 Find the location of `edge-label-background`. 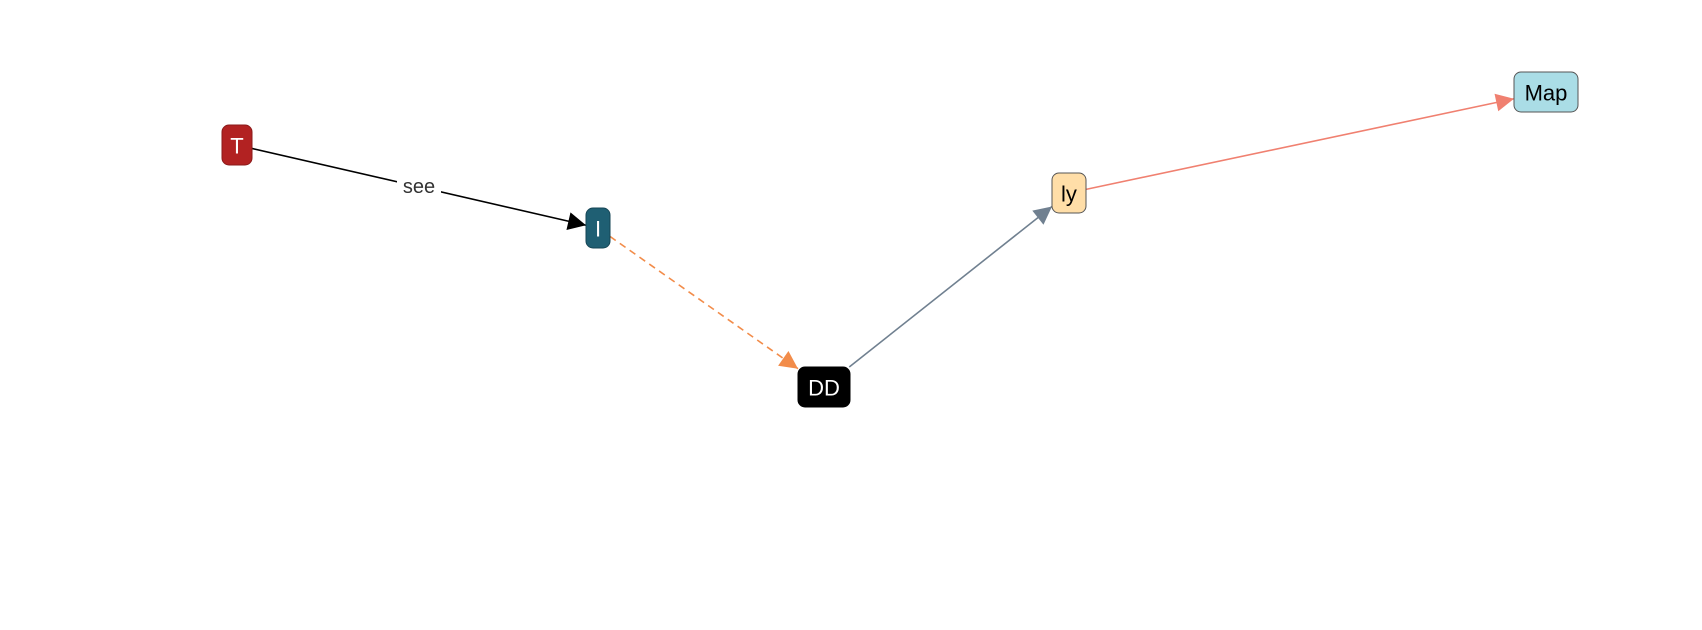

edge-label-background is located at coordinates (419, 186).